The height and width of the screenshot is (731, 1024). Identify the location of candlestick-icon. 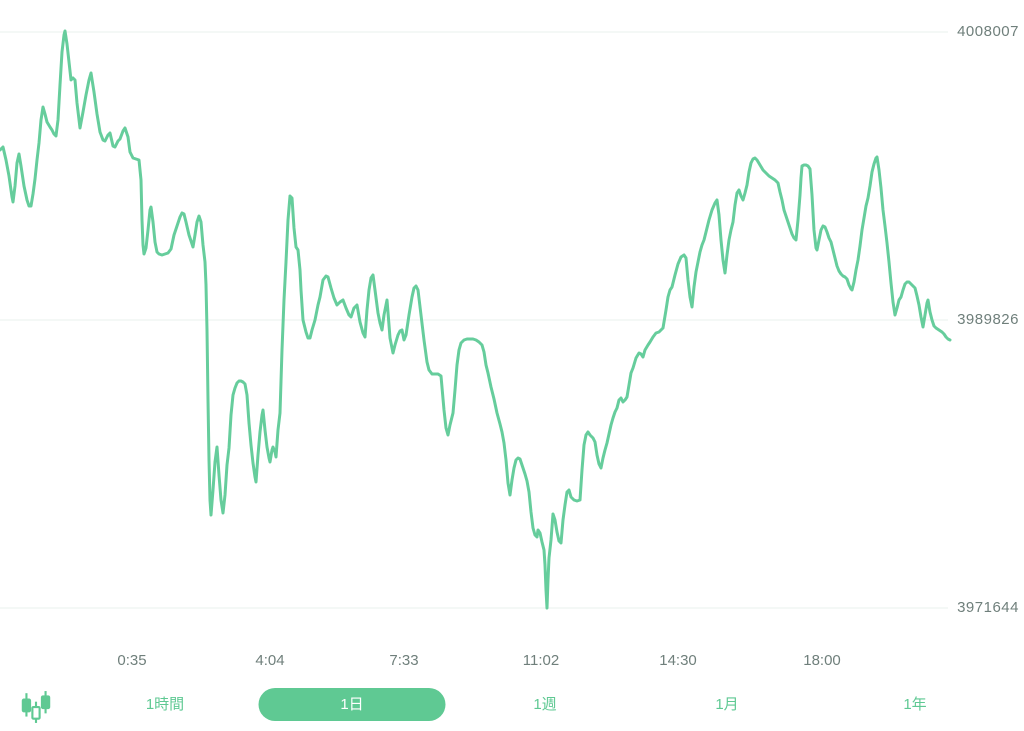
(36, 707).